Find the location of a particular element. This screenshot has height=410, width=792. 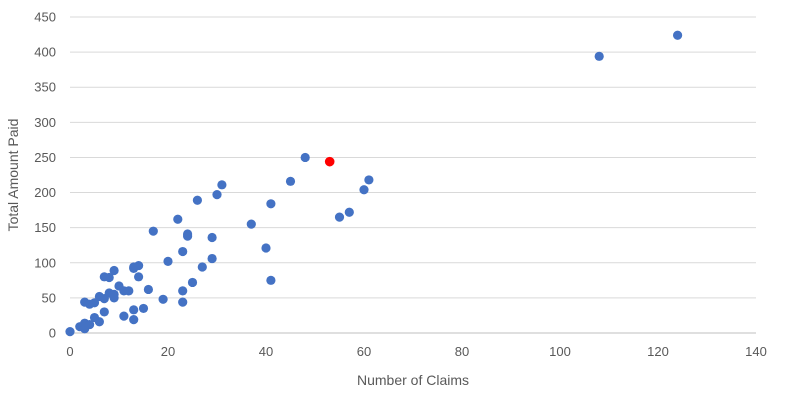

x-axis-title: Number of Claims is located at coordinates (413, 380).